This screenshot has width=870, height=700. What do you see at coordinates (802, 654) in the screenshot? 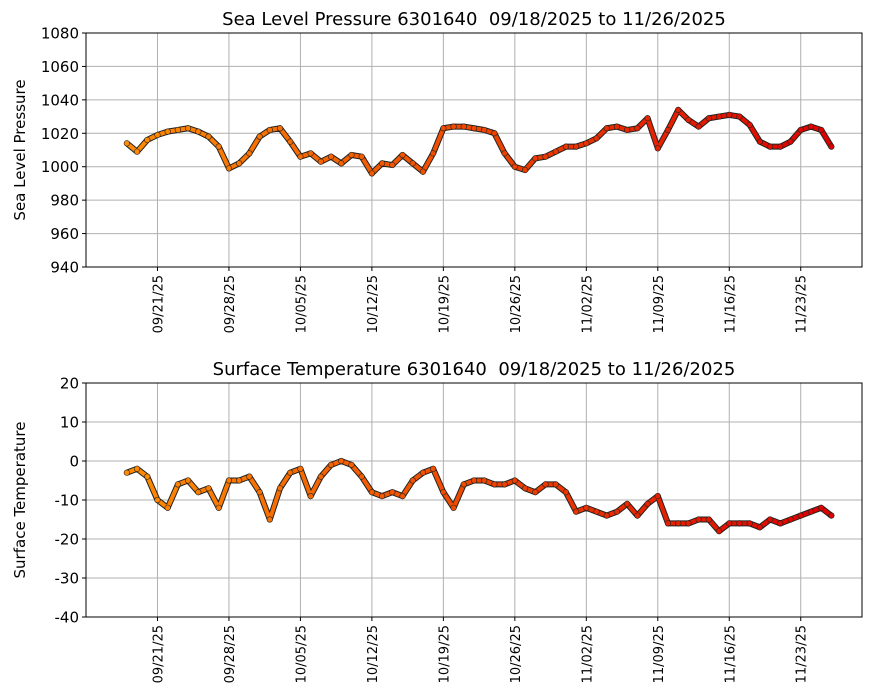
I see `x-tick-label: 11/23/25` at bounding box center [802, 654].